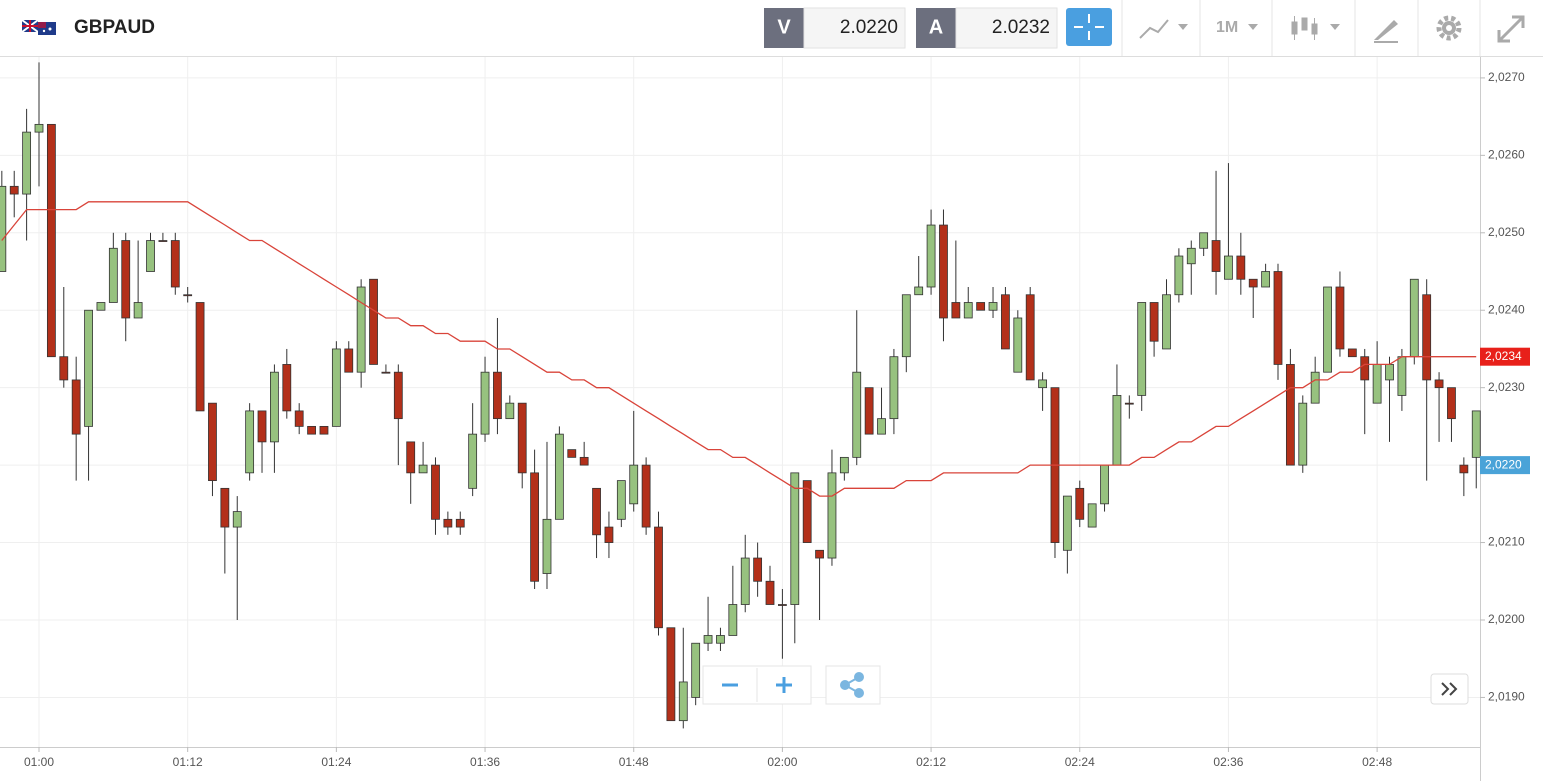 The image size is (1543, 781). What do you see at coordinates (114, 27) in the screenshot?
I see `symbol: GBPAUD` at bounding box center [114, 27].